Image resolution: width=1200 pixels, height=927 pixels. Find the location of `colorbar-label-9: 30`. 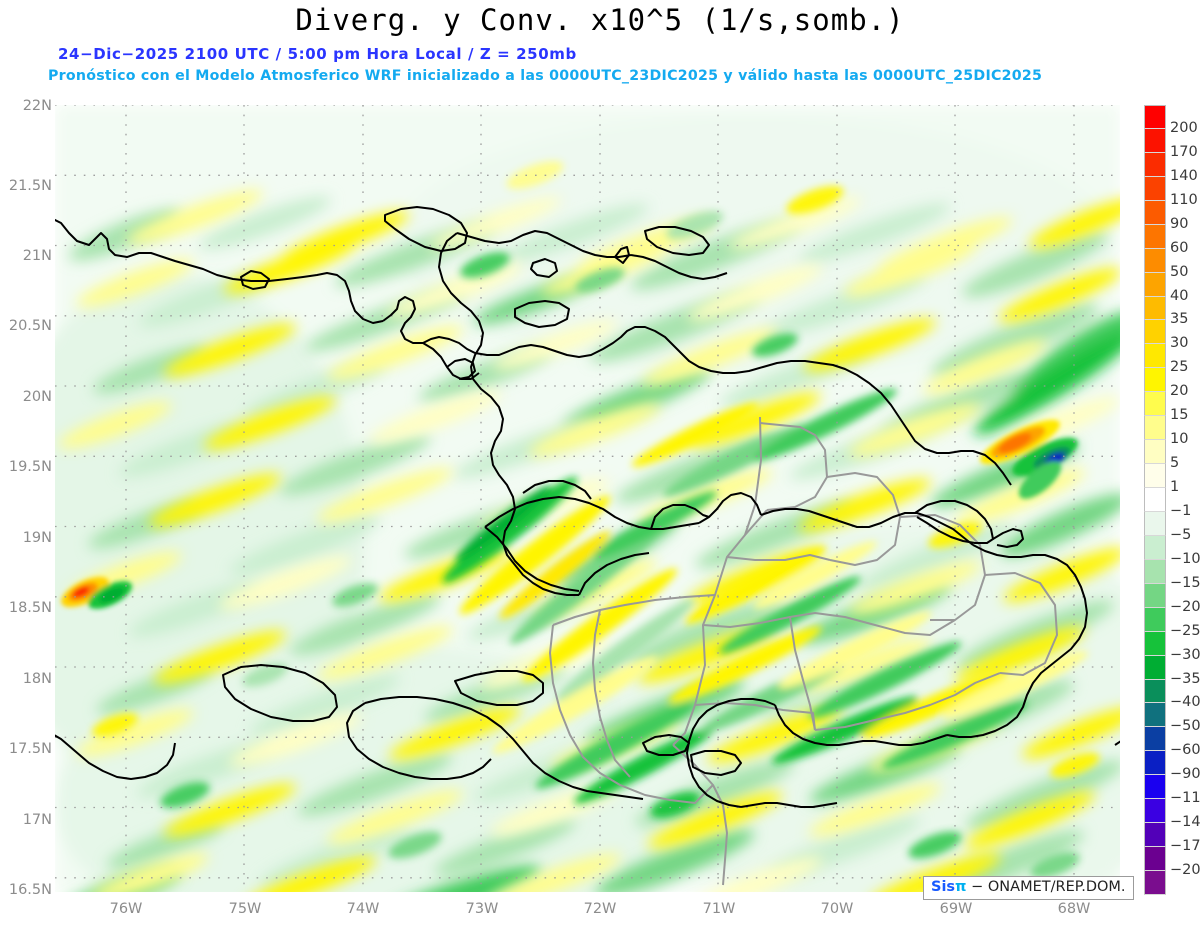

colorbar-label-9: 30 is located at coordinates (1179, 343).